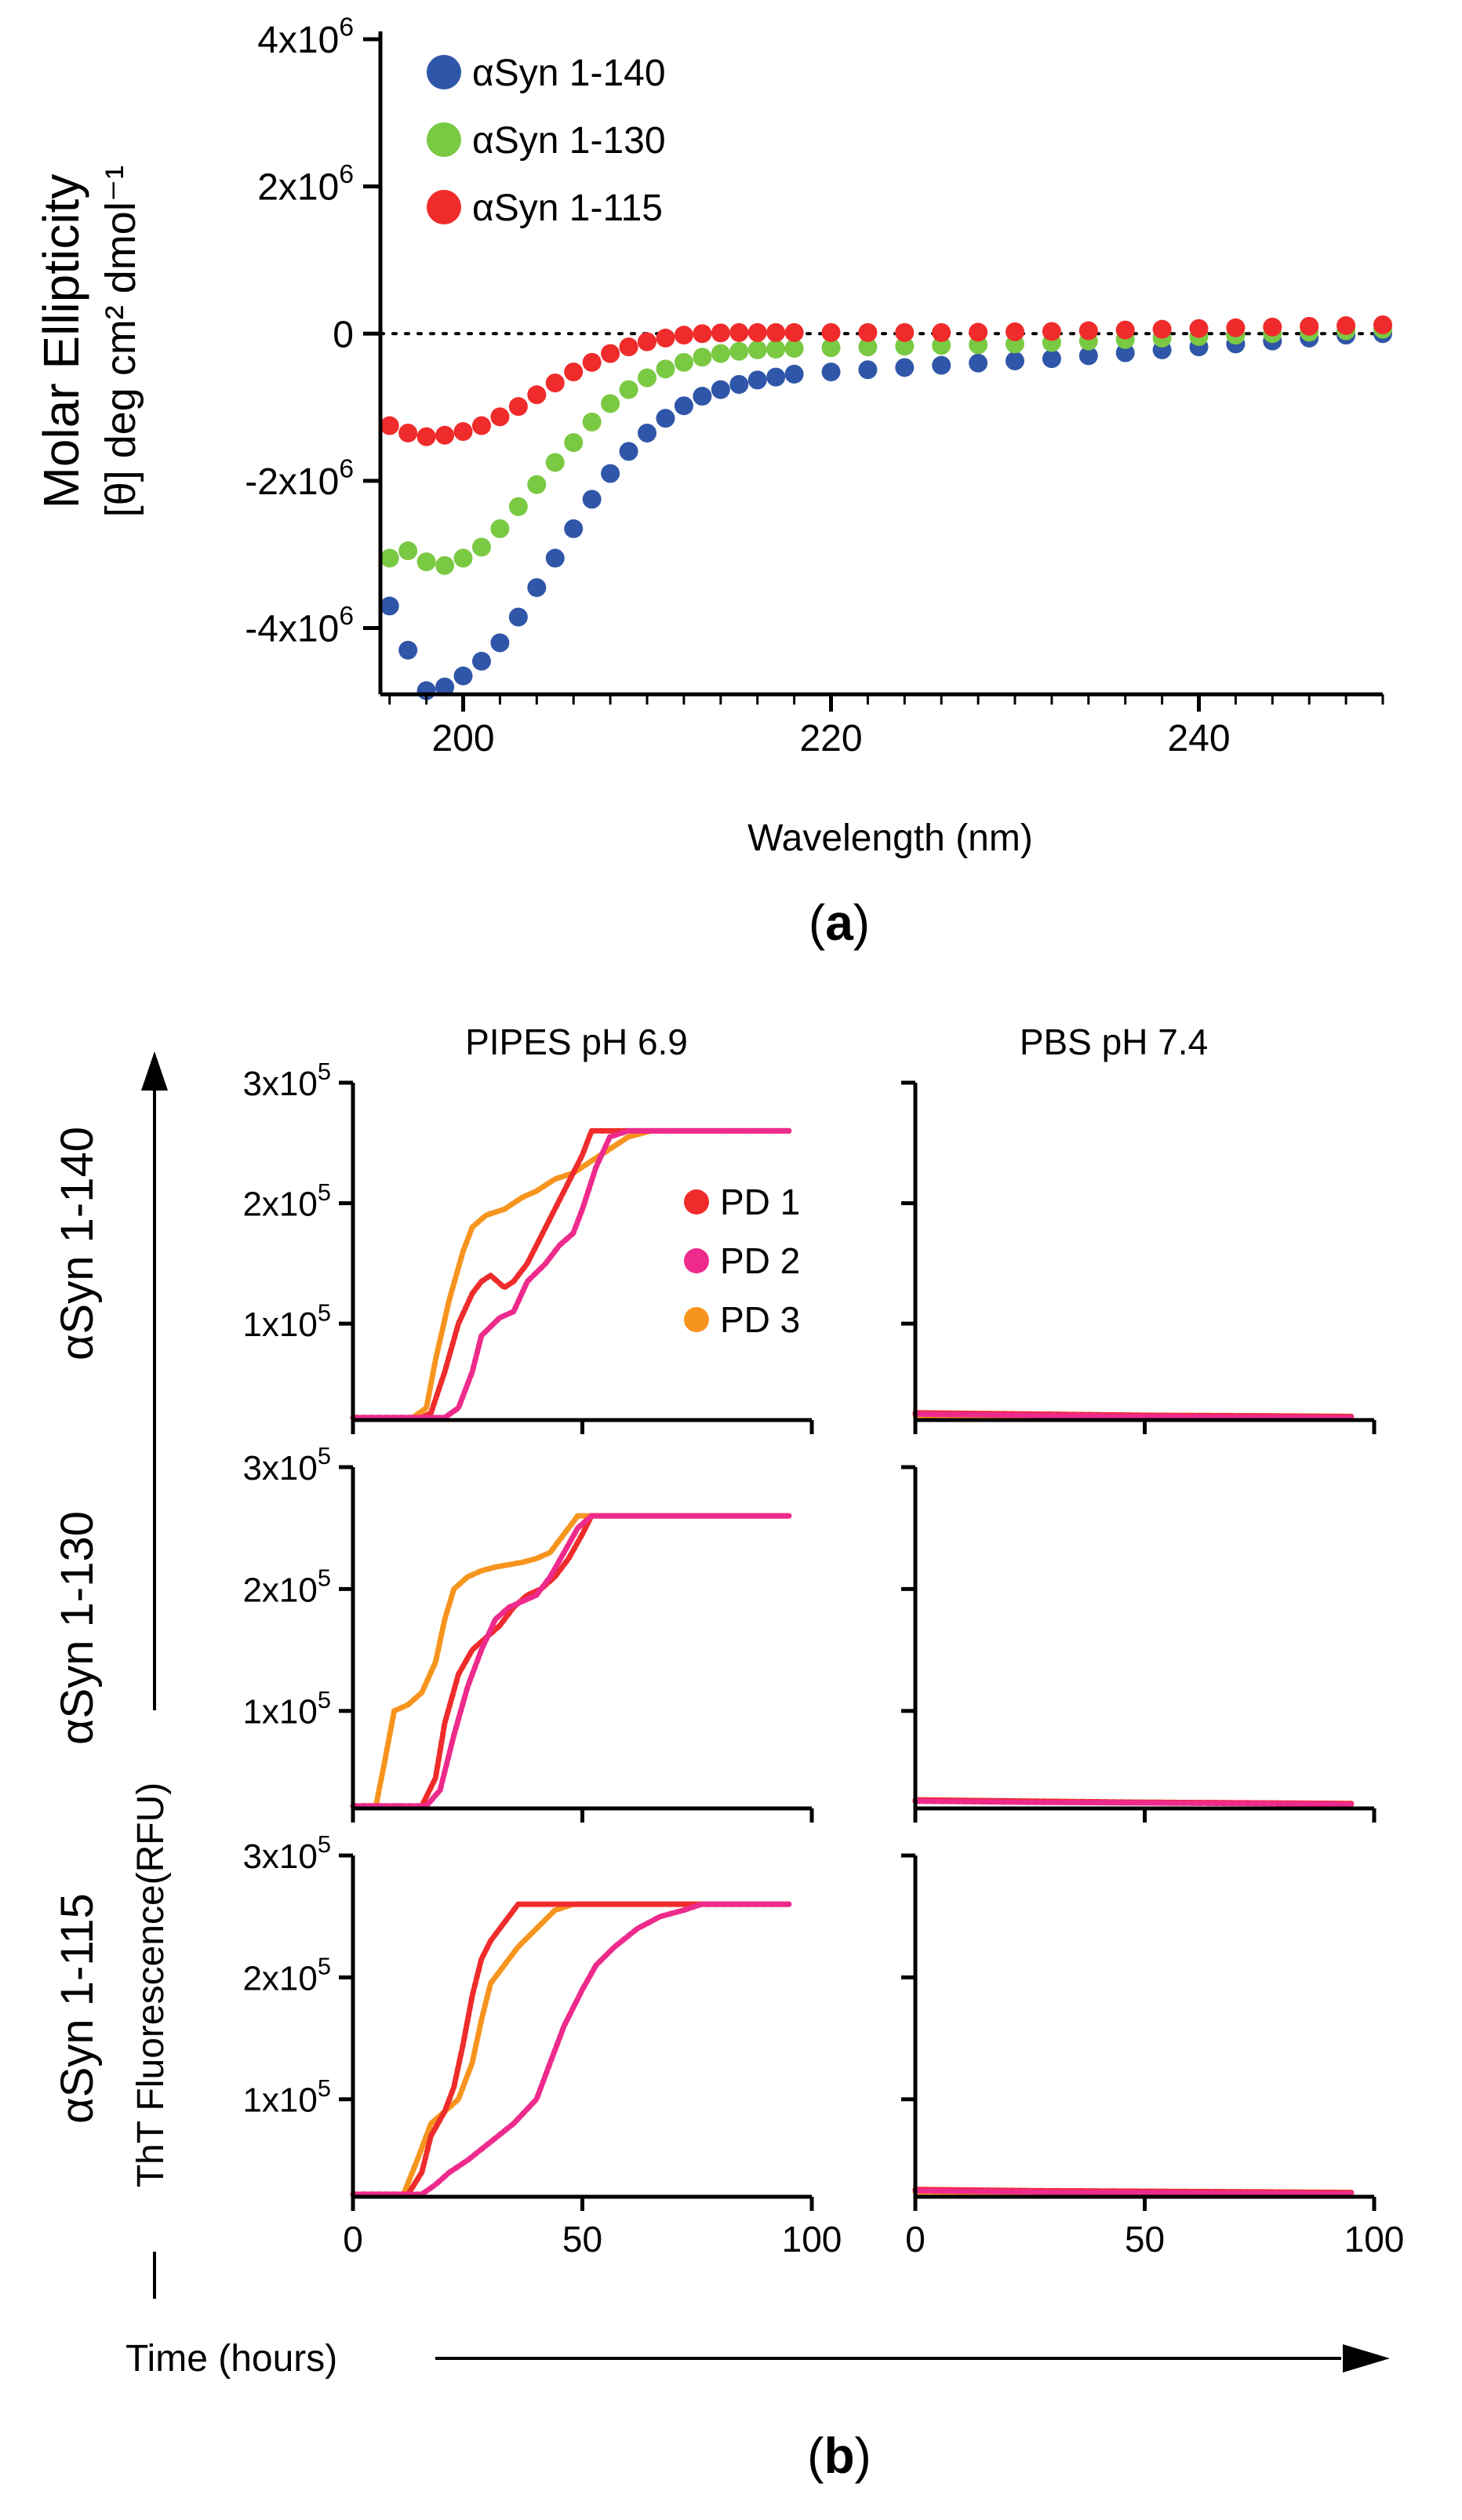 This screenshot has width=1462, height=2520. Describe the element at coordinates (839, 922) in the screenshot. I see `panel-label-a: (a)` at that location.